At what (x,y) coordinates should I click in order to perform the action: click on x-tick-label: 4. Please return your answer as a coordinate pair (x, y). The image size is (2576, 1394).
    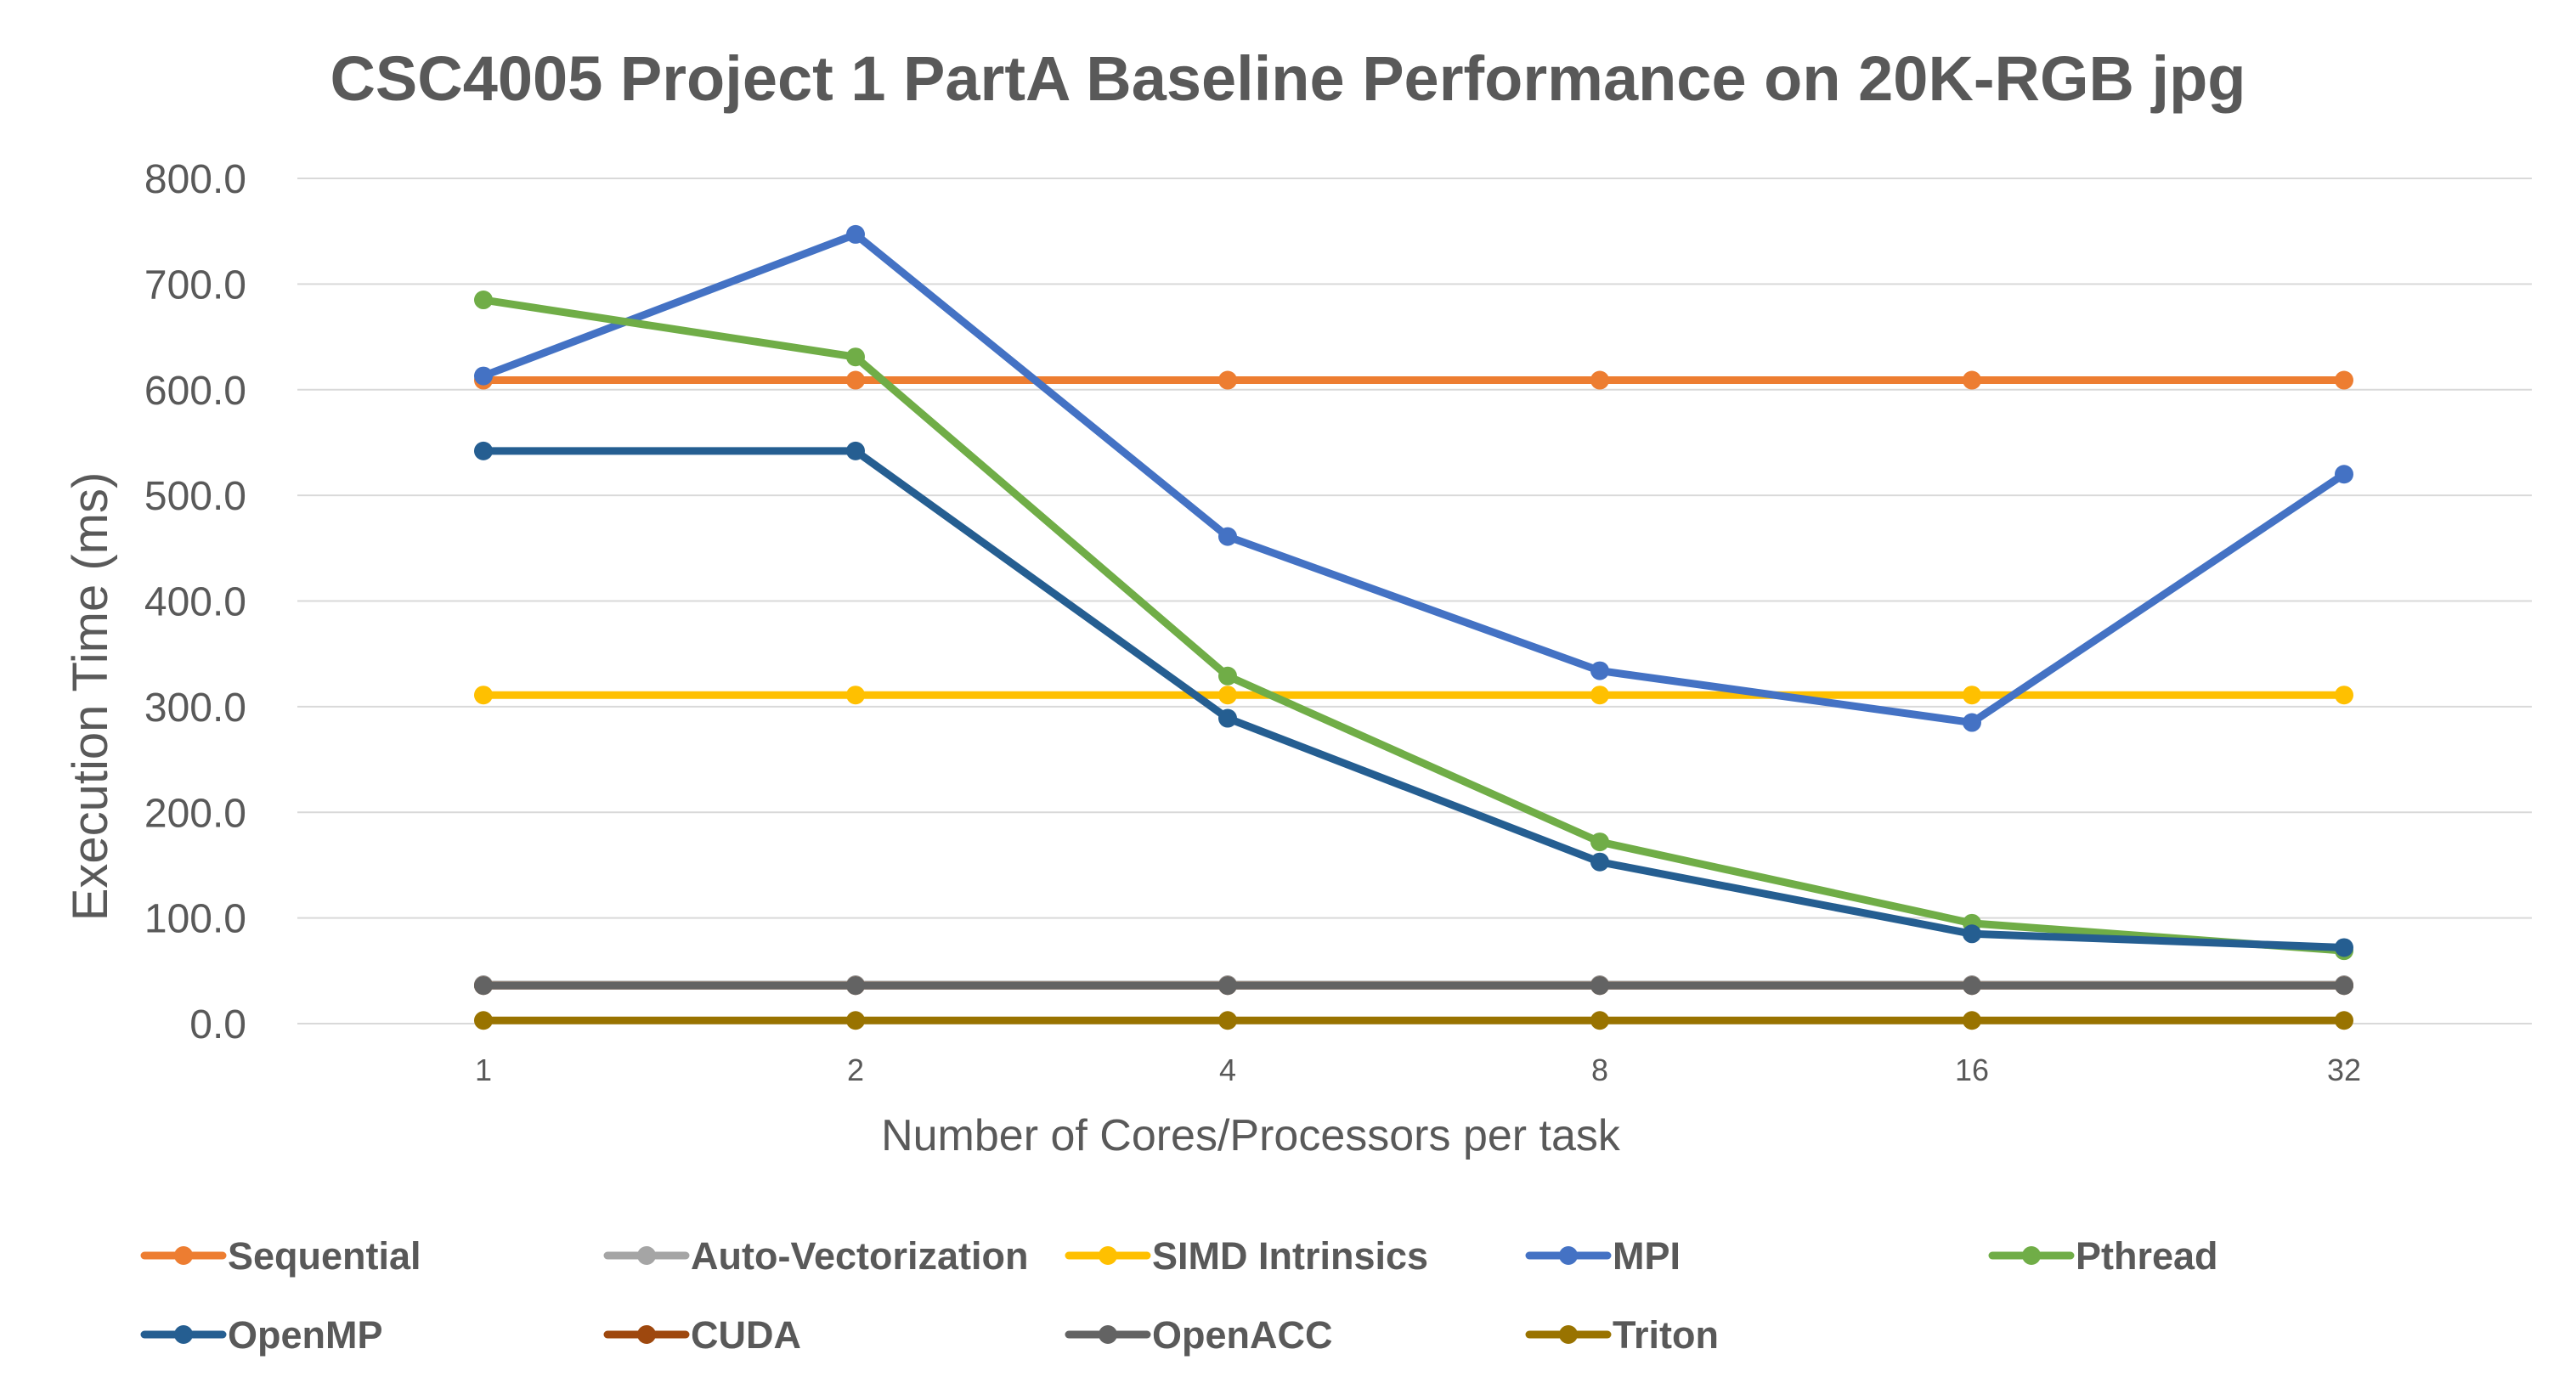
    Looking at the image, I should click on (1227, 1070).